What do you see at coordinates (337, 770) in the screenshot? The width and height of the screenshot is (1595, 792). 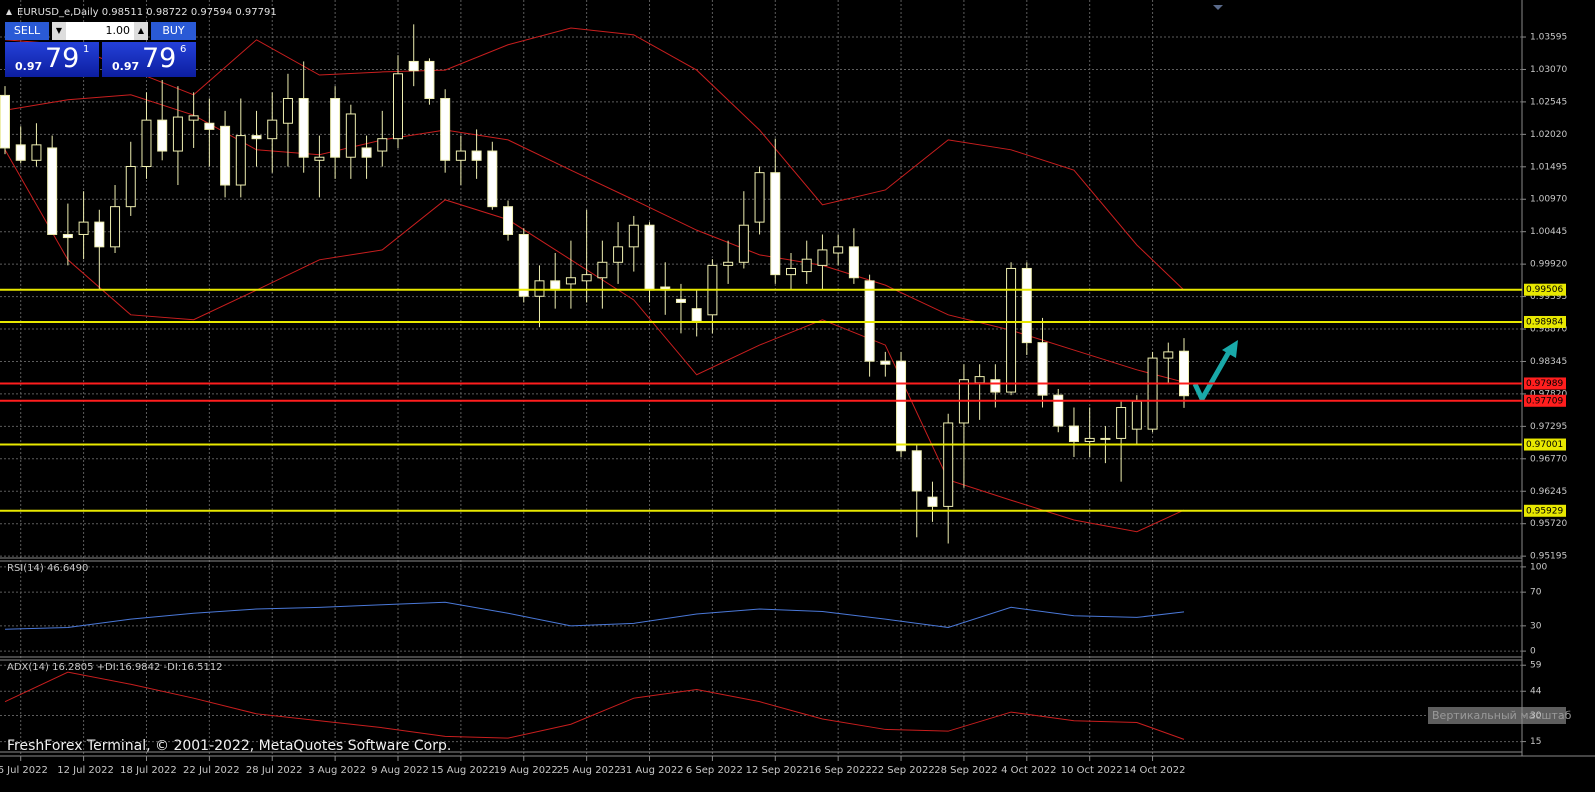 I see `x-tick-label: 3 Aug 2022` at bounding box center [337, 770].